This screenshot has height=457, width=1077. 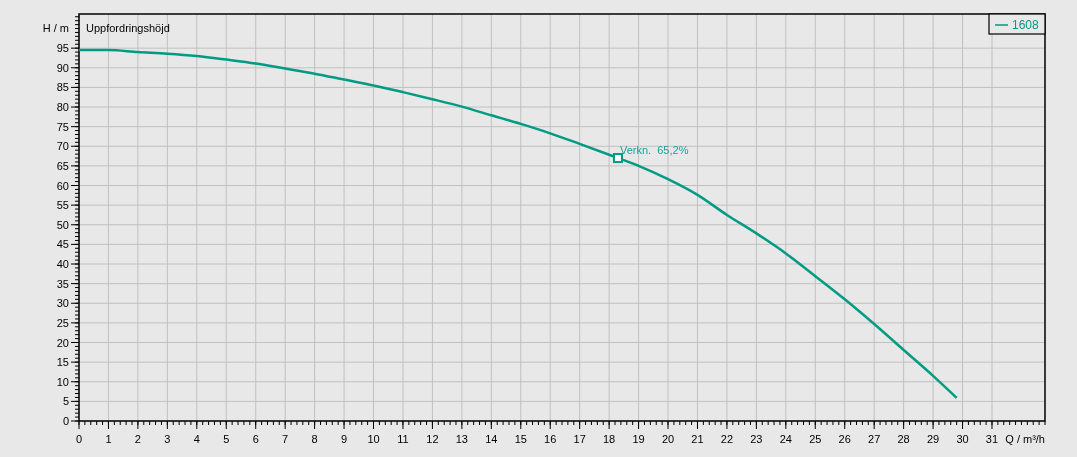 What do you see at coordinates (62, 146) in the screenshot?
I see `y-tick-label: 70` at bounding box center [62, 146].